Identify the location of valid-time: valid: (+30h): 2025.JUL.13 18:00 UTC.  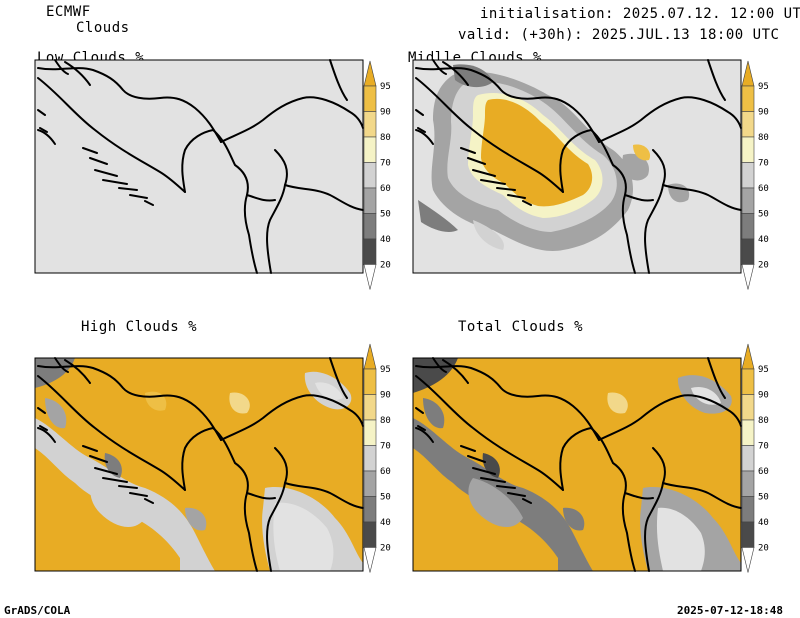
(619, 35).